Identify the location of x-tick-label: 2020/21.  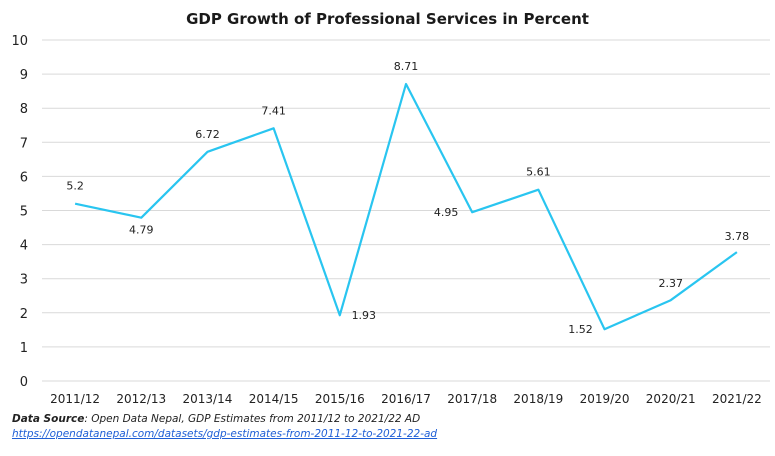
(671, 399).